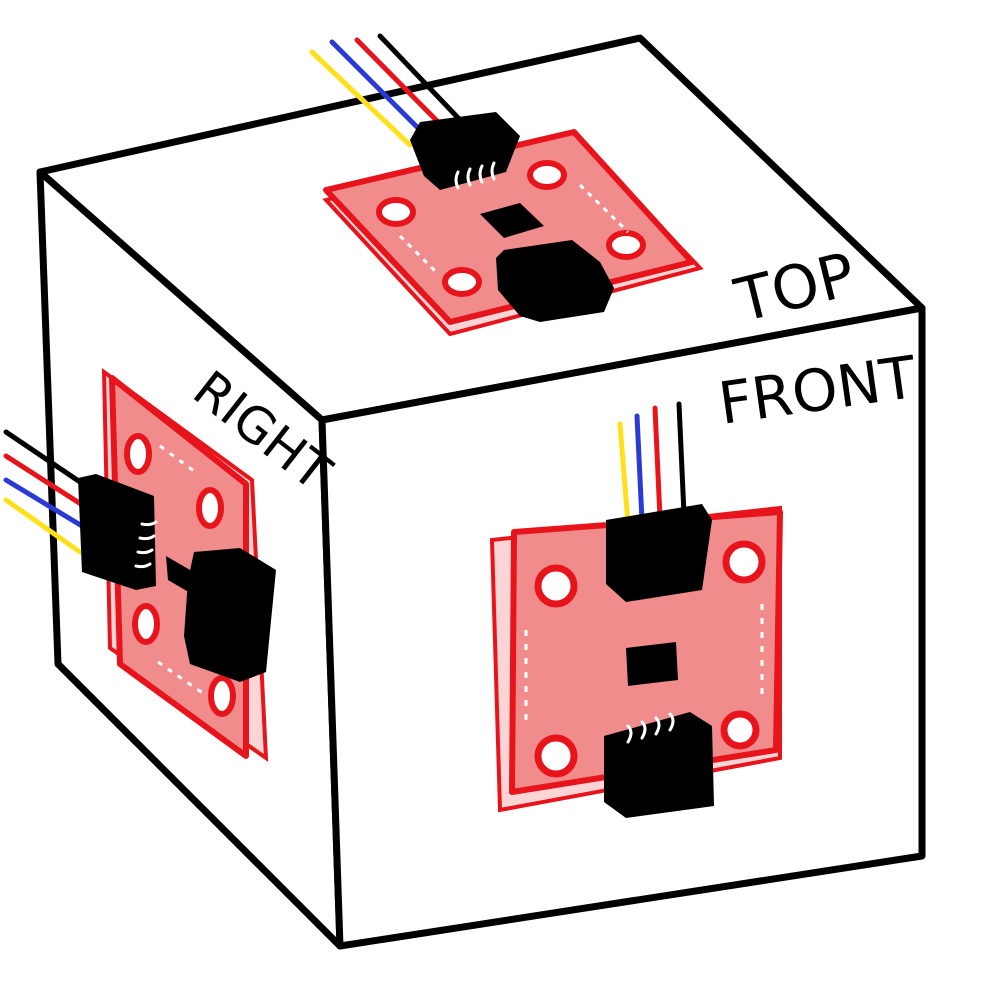 This screenshot has width=1000, height=1000. What do you see at coordinates (657, 463) in the screenshot?
I see `front-wire-red` at bounding box center [657, 463].